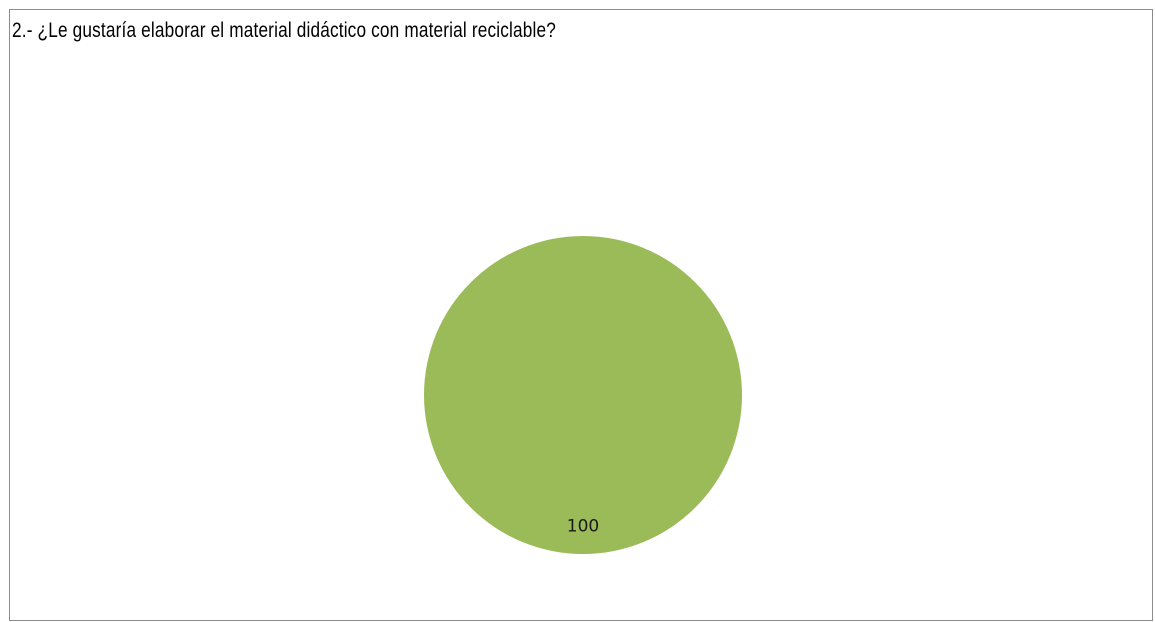  I want to click on pie-chart: 100, so click(583, 395).